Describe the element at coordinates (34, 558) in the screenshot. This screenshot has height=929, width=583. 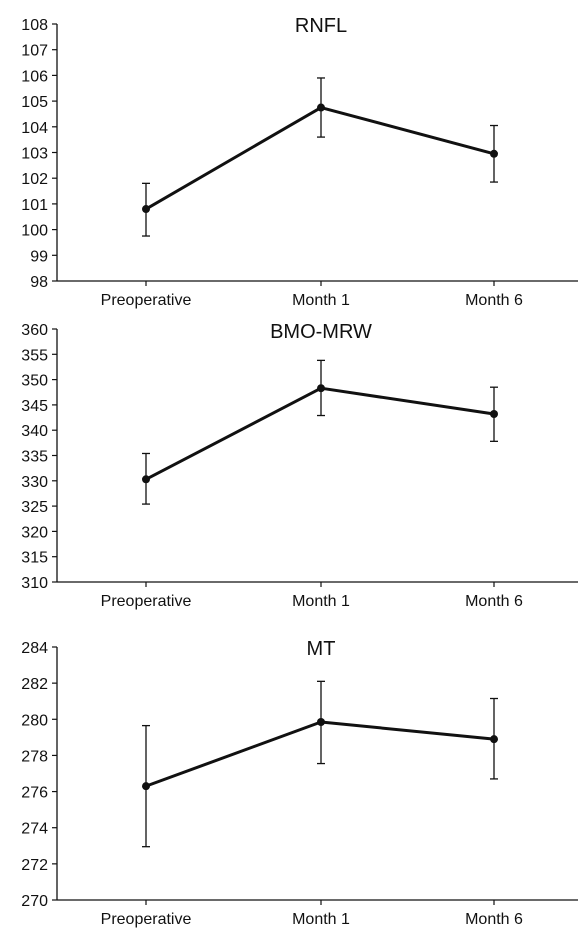
I see `y-tick-label: 315` at that location.